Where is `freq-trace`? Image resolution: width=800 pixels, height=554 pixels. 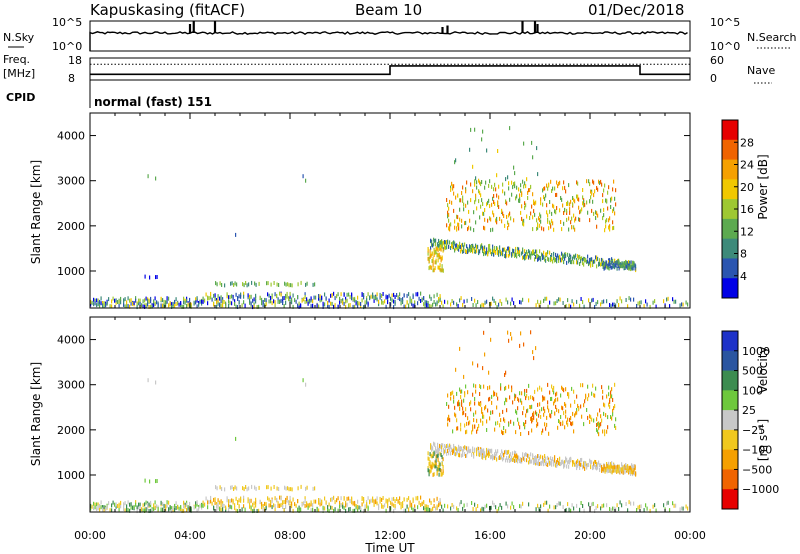 freq-trace is located at coordinates (390, 69).